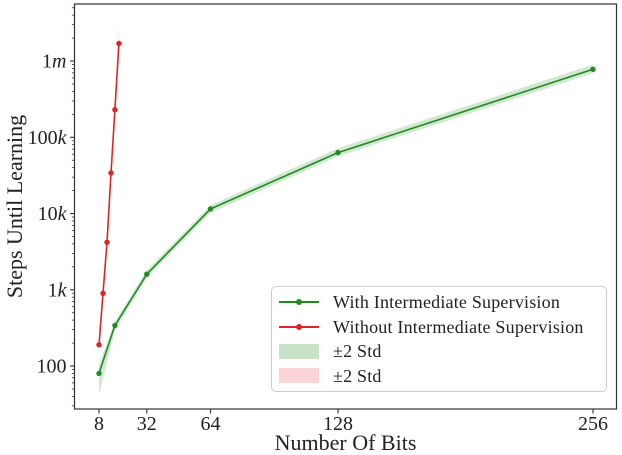 This screenshot has height=455, width=622. I want to click on y-tick-label: 100, so click(52, 367).